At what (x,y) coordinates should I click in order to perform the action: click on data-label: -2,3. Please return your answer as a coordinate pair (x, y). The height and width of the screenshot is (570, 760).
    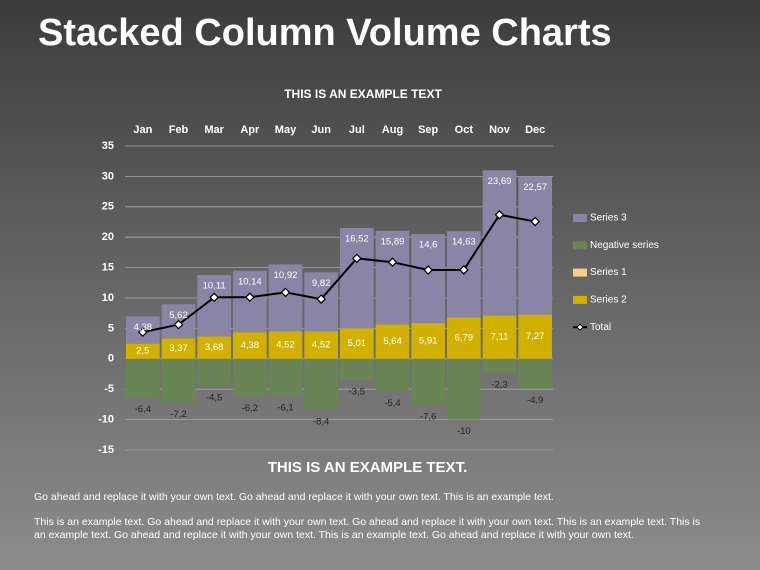
    Looking at the image, I should click on (499, 384).